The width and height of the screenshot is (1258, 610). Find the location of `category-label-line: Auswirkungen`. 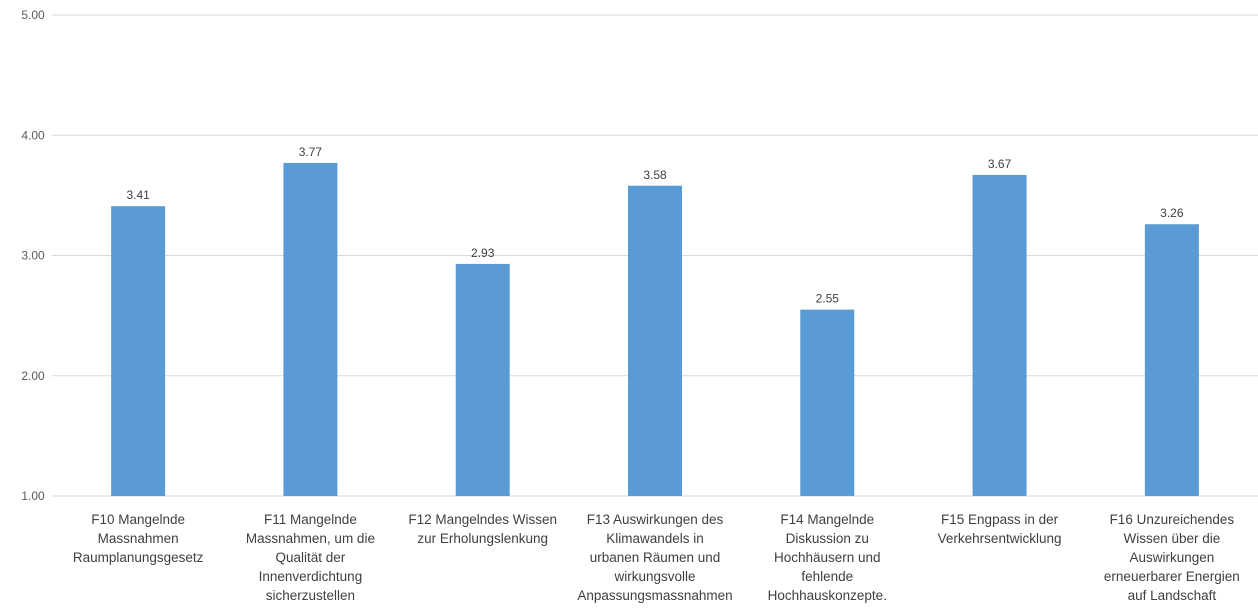

category-label-line: Auswirkungen is located at coordinates (1171, 557).